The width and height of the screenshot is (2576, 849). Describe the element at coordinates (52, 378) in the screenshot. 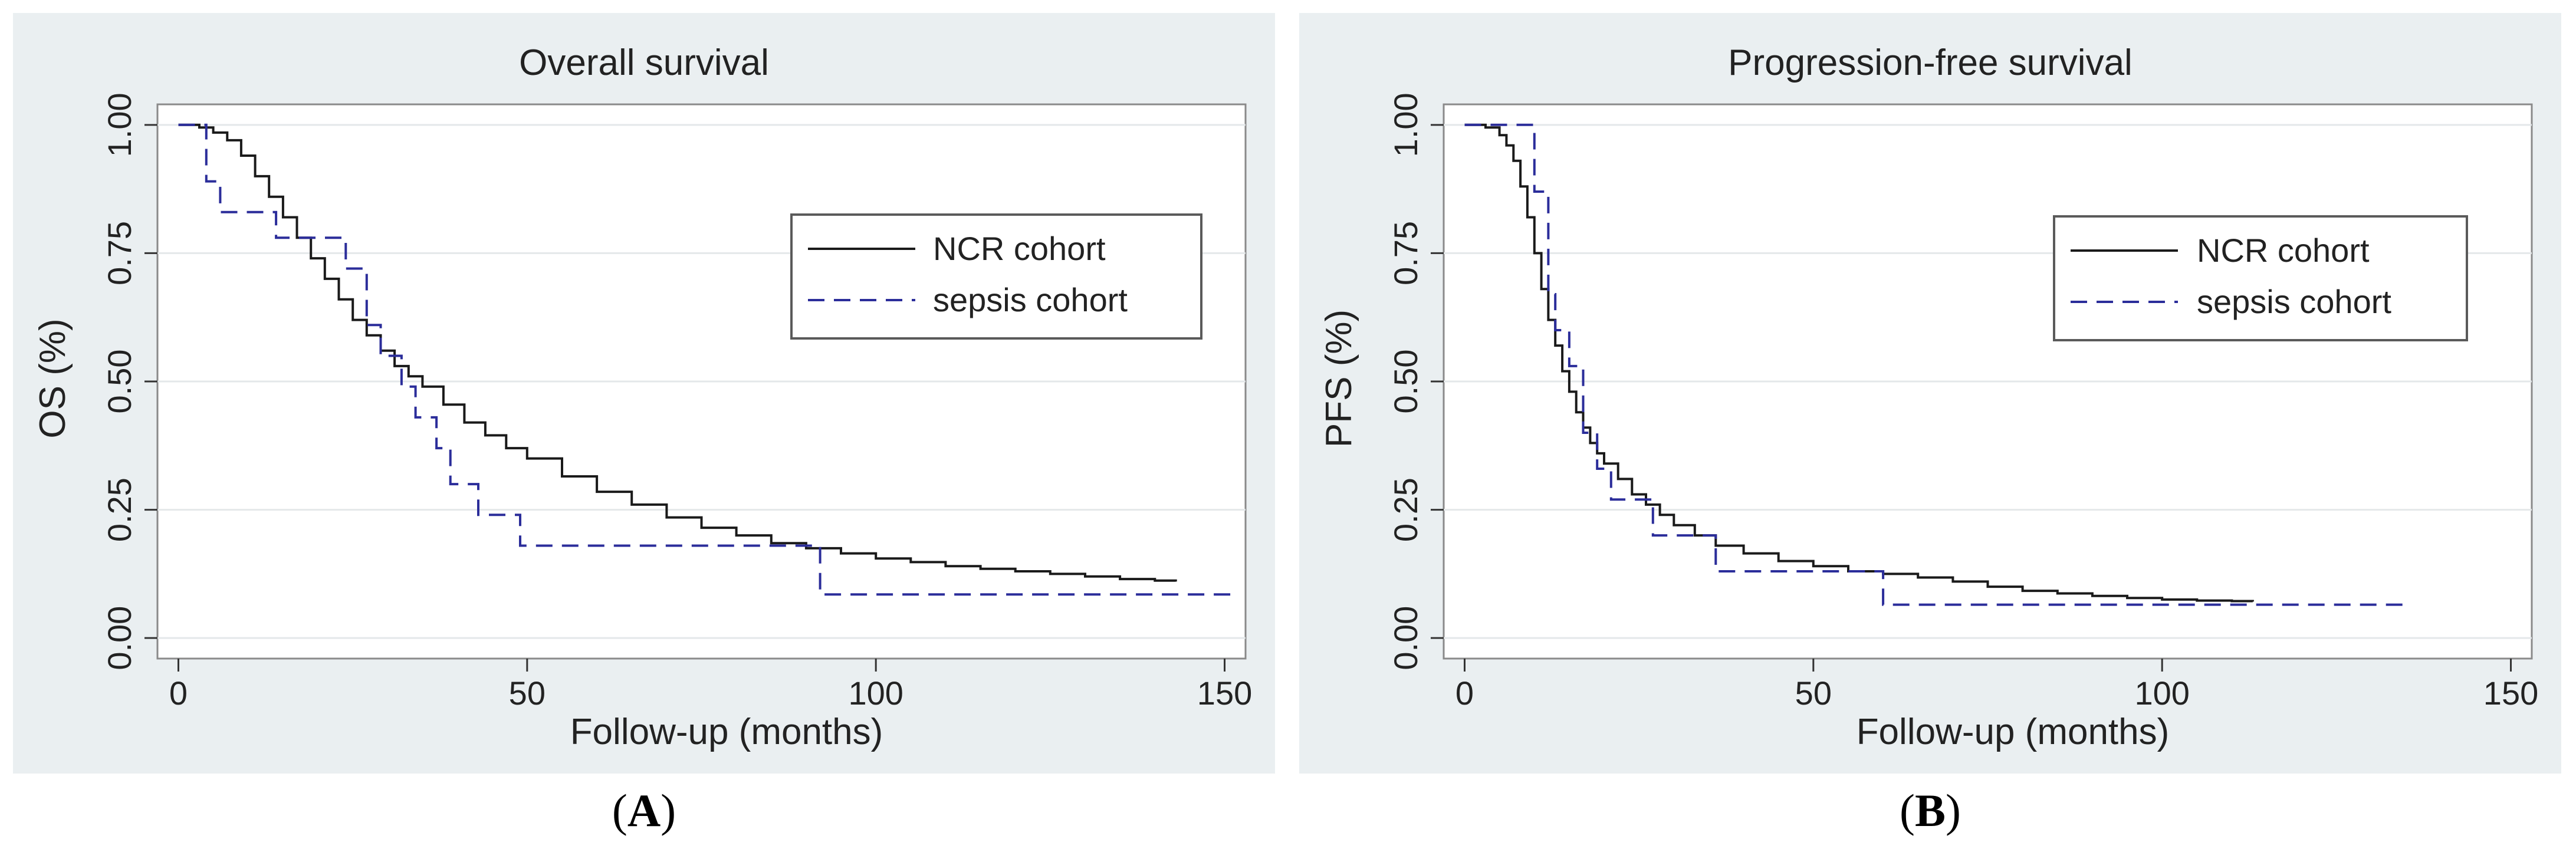

I see `y-axis-label: OS (%)` at that location.